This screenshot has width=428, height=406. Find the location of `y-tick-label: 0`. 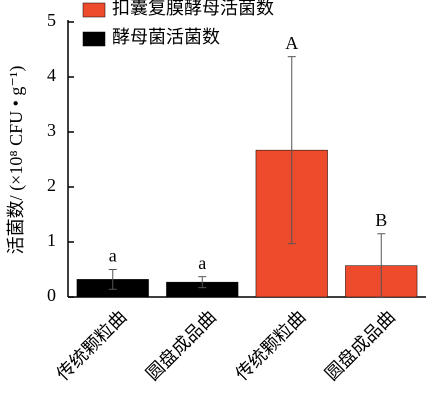

y-tick-label: 0 is located at coordinates (51, 295).